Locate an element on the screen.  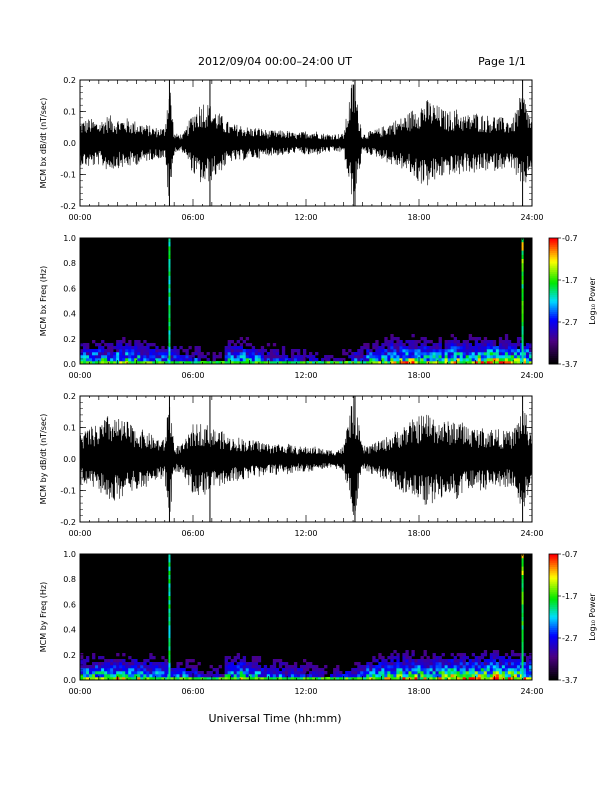
y-tick-label: 0.0 is located at coordinates (69, 459).